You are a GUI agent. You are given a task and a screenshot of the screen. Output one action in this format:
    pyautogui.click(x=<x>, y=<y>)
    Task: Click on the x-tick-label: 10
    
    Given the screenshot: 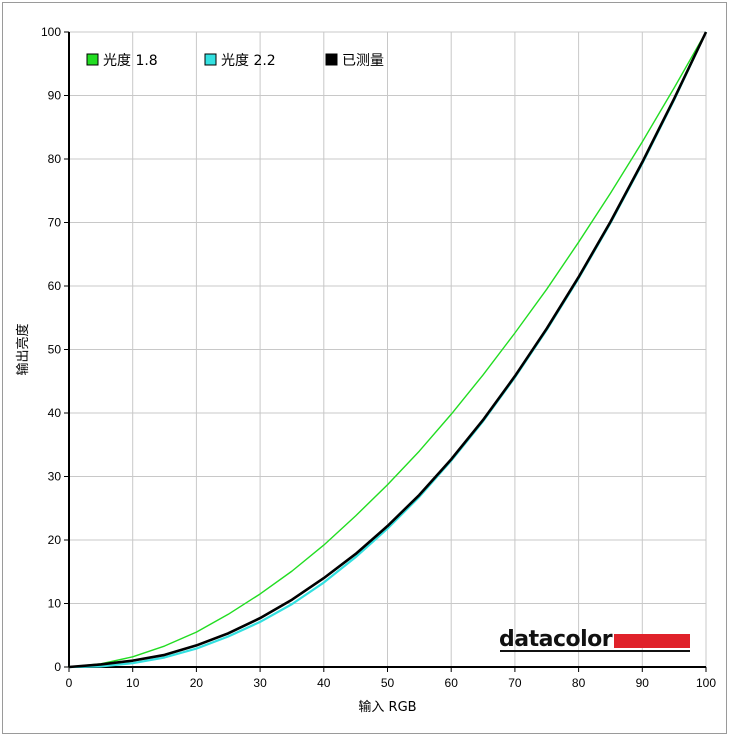 What is the action you would take?
    pyautogui.click(x=133, y=683)
    